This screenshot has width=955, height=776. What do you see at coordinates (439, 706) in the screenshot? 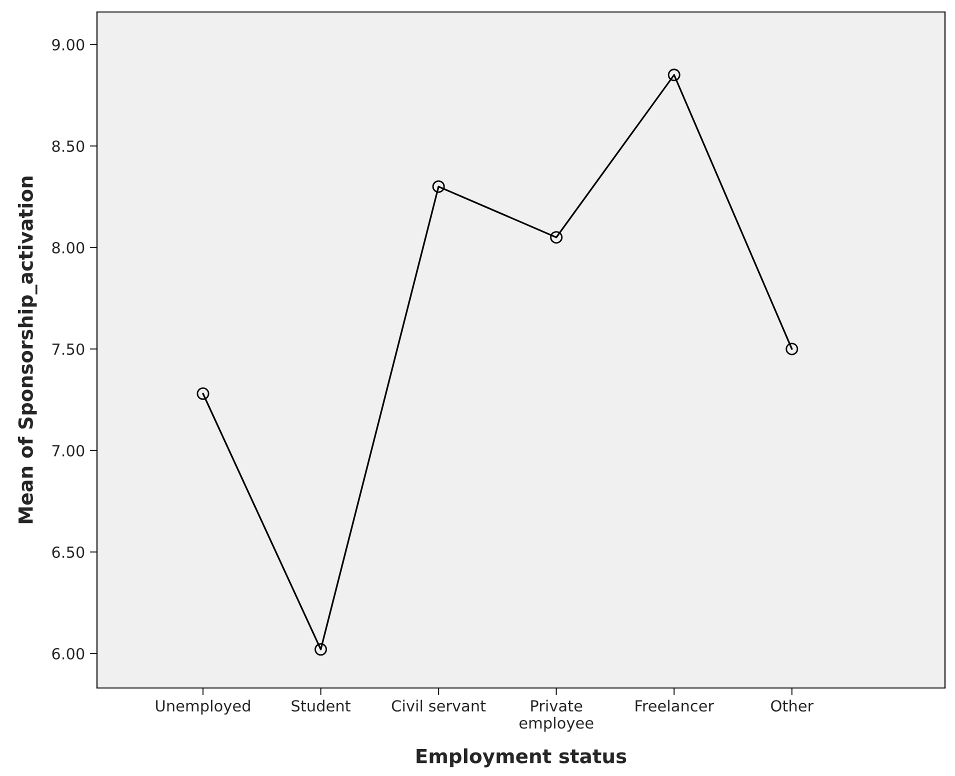
I see `x-tick-label: Civil servant` at bounding box center [439, 706].